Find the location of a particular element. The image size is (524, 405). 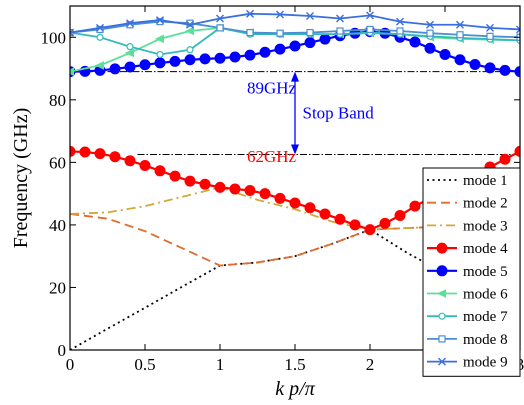

annotation-label: 89GHz is located at coordinates (272, 87).